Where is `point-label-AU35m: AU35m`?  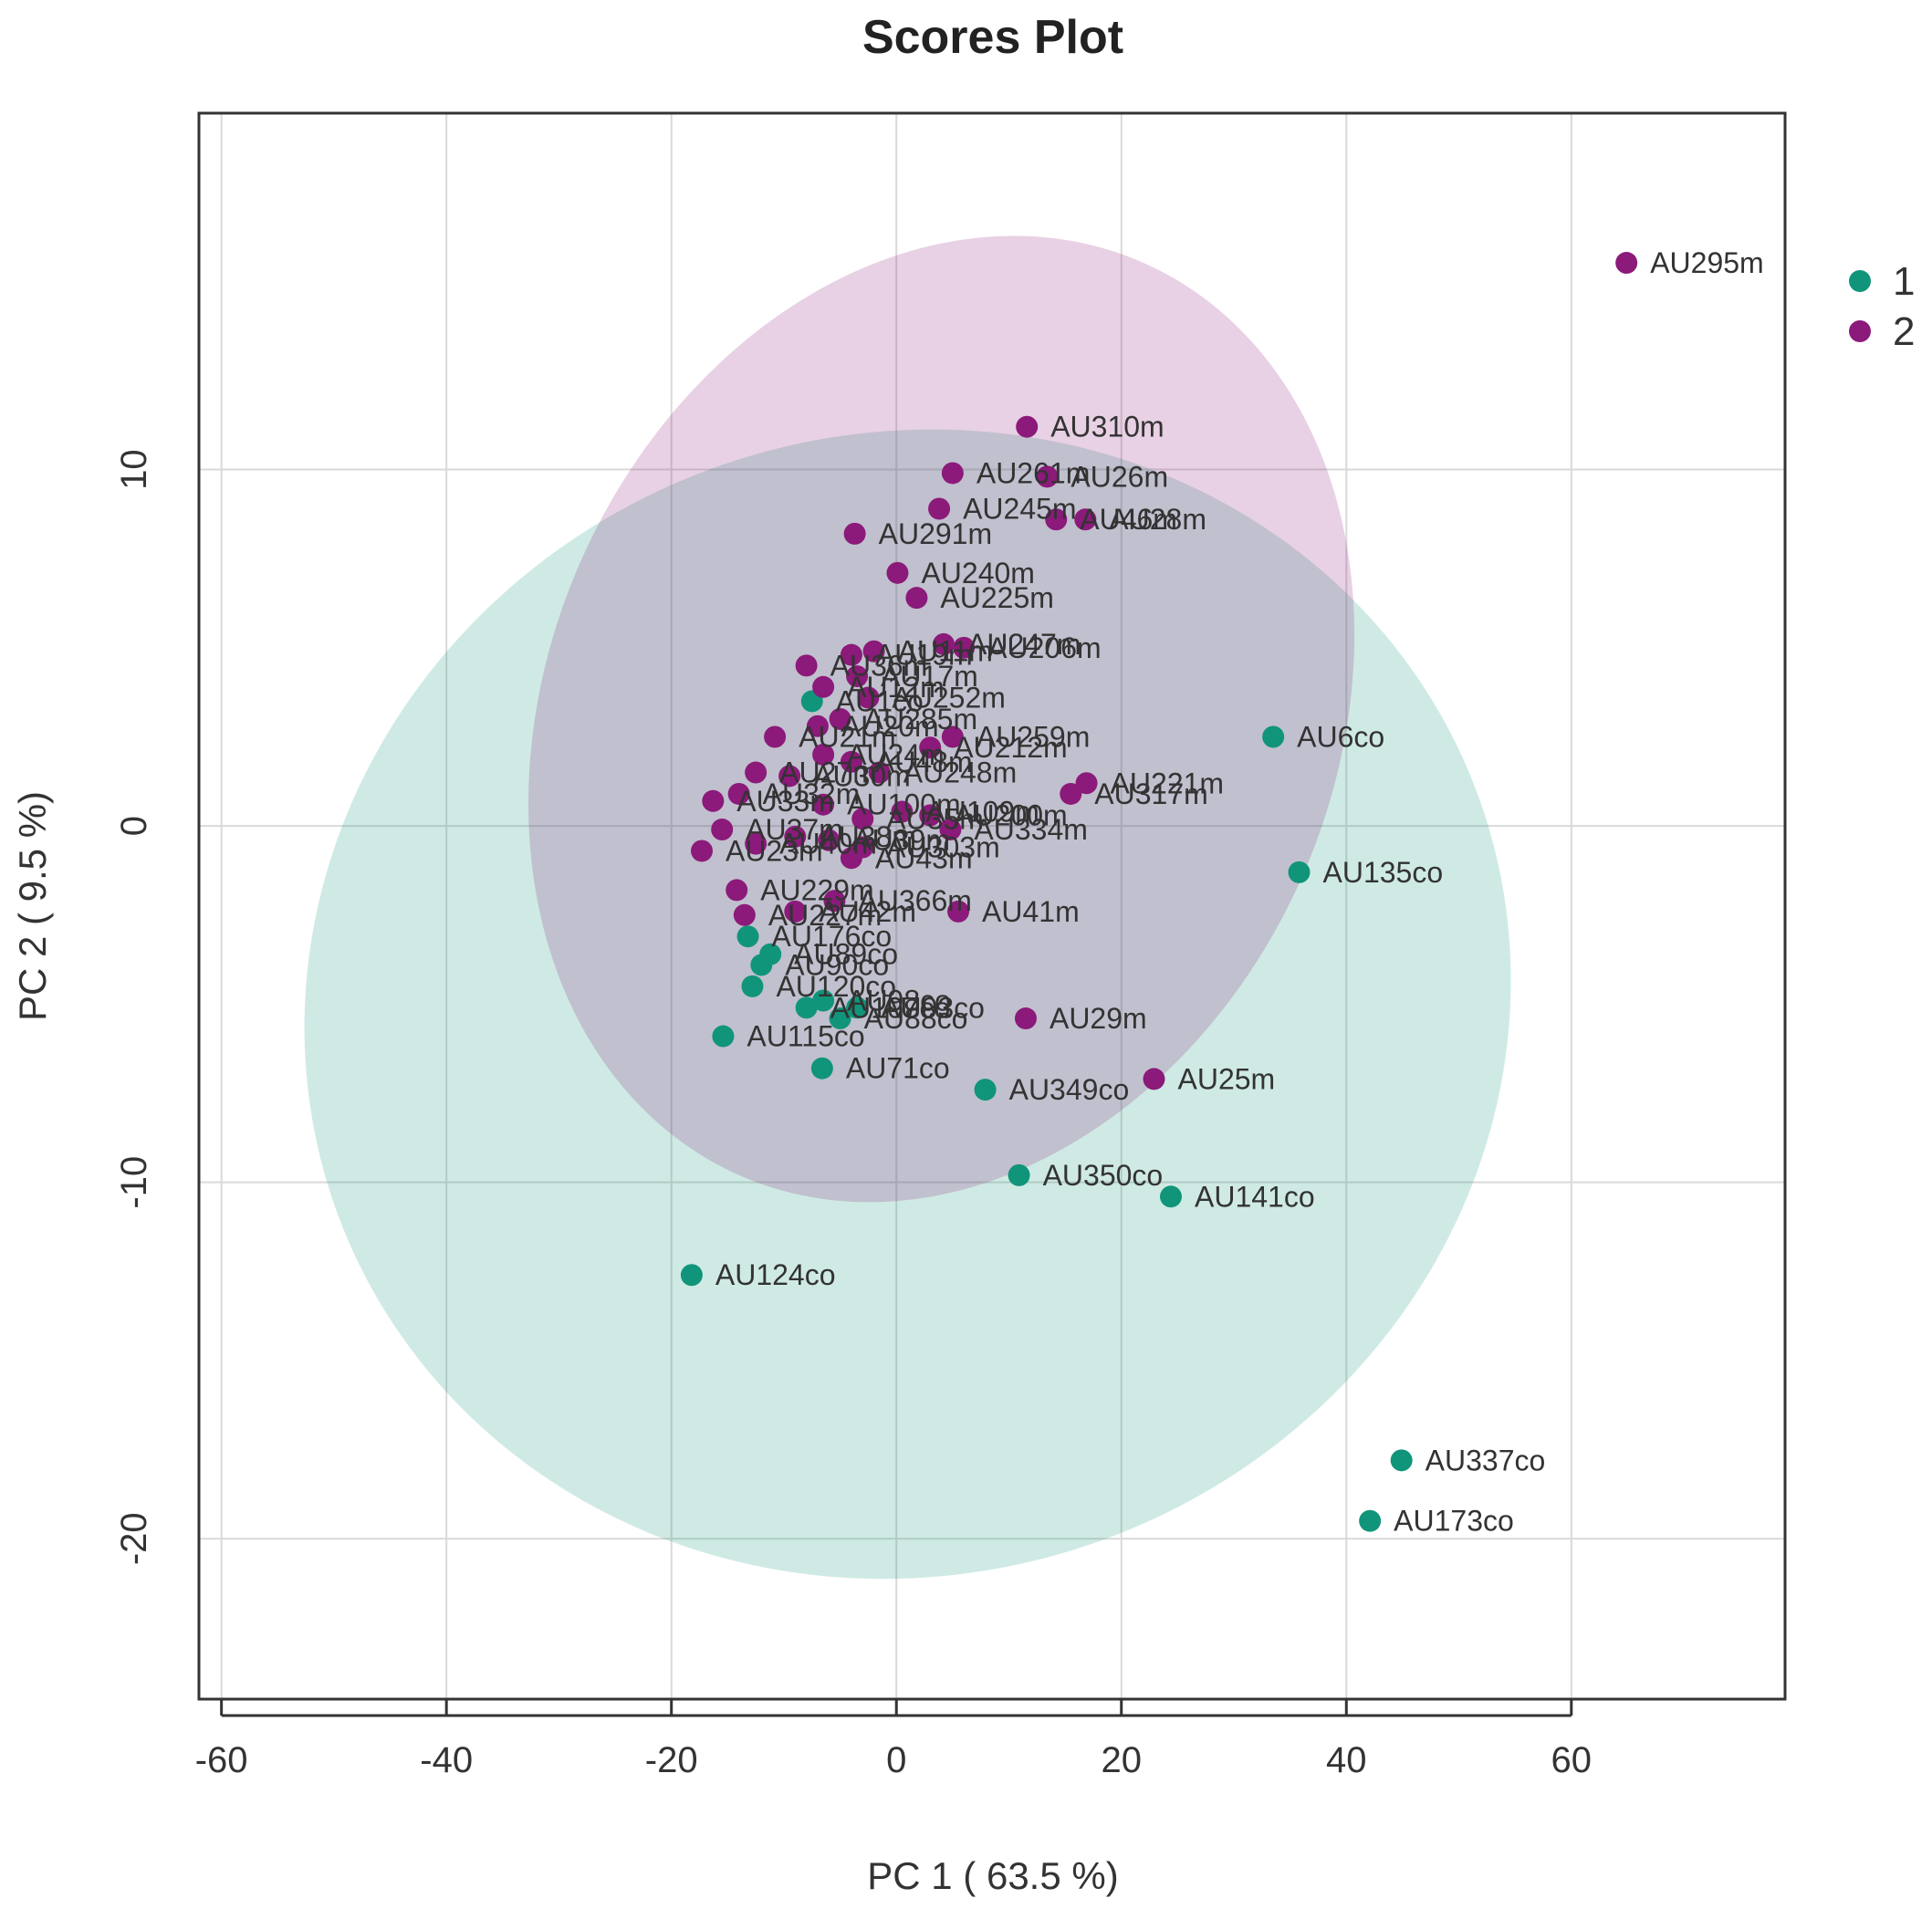
point-label-AU35m: AU35m is located at coordinates (935, 819).